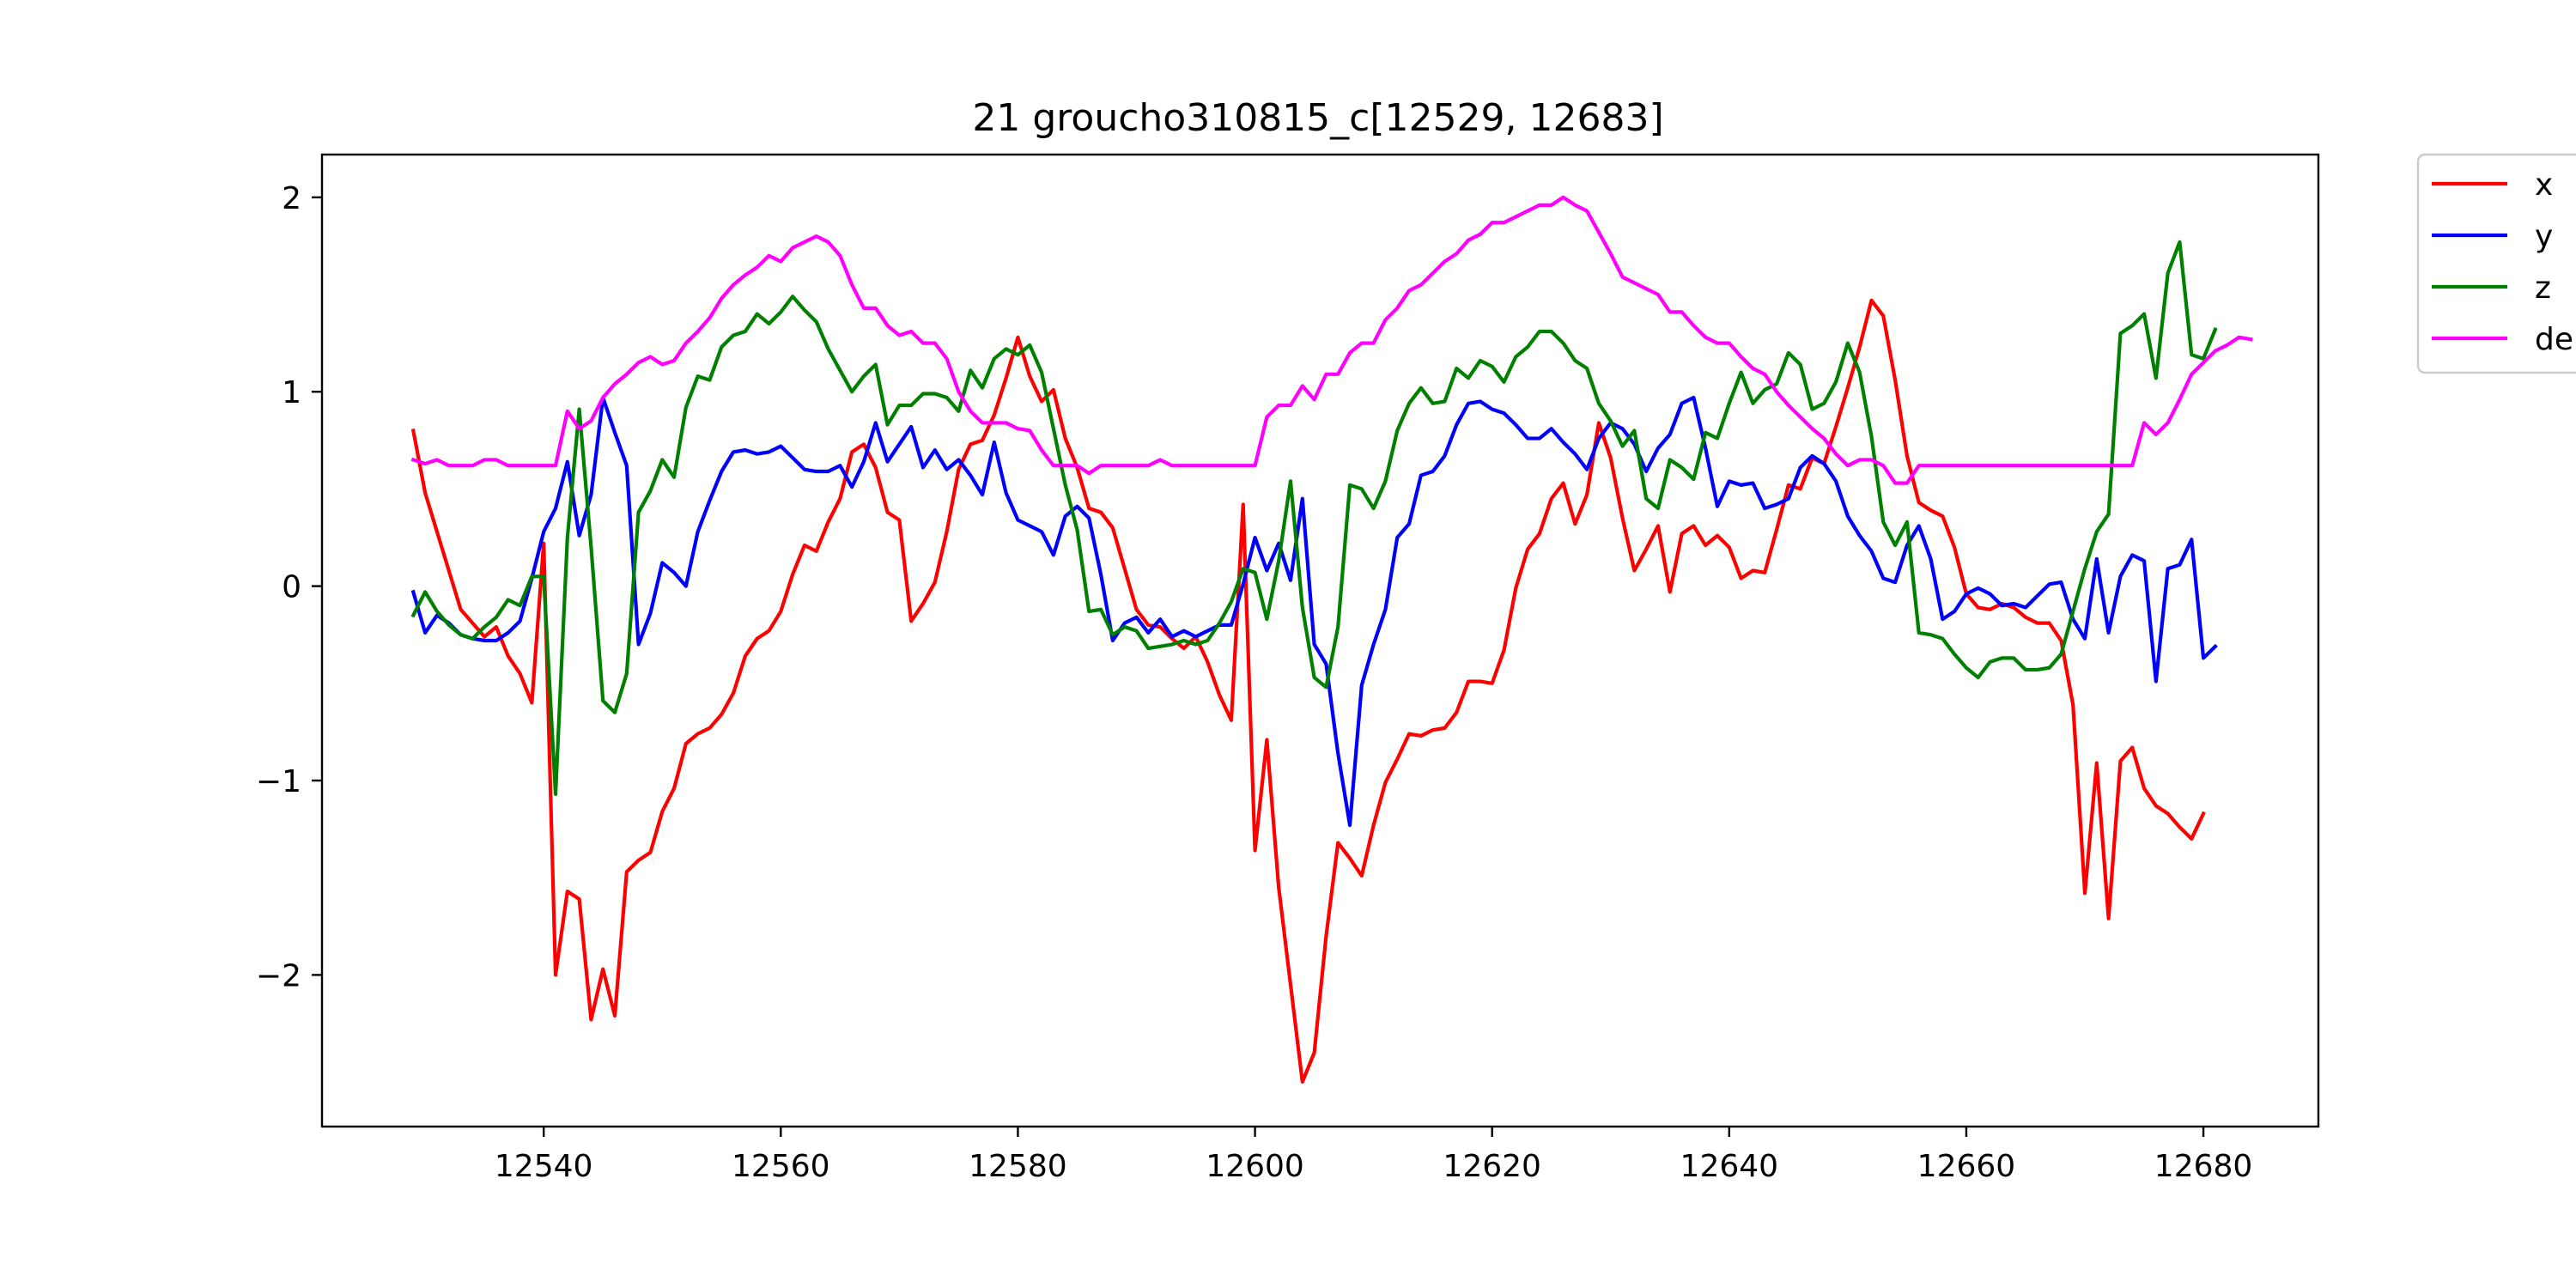 Image resolution: width=2576 pixels, height=1288 pixels. What do you see at coordinates (1255, 1166) in the screenshot?
I see `x-tick-label: 12600` at bounding box center [1255, 1166].